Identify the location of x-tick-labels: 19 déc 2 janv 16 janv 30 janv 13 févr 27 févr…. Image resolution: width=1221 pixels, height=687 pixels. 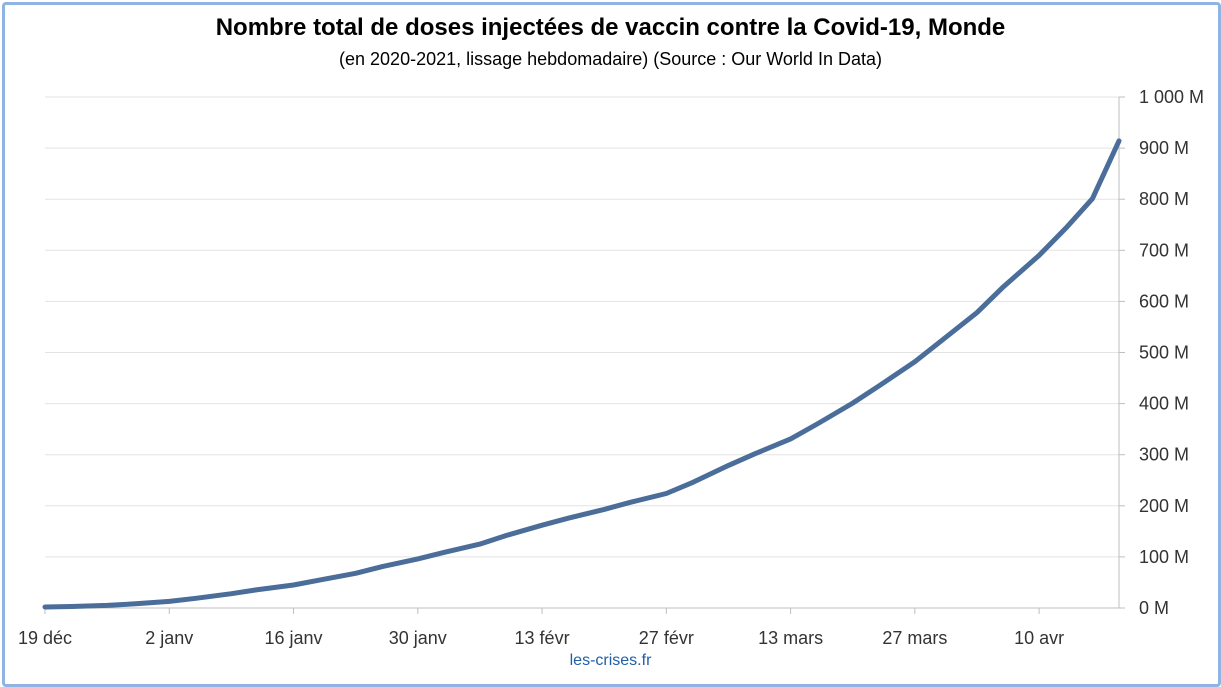
(541, 638).